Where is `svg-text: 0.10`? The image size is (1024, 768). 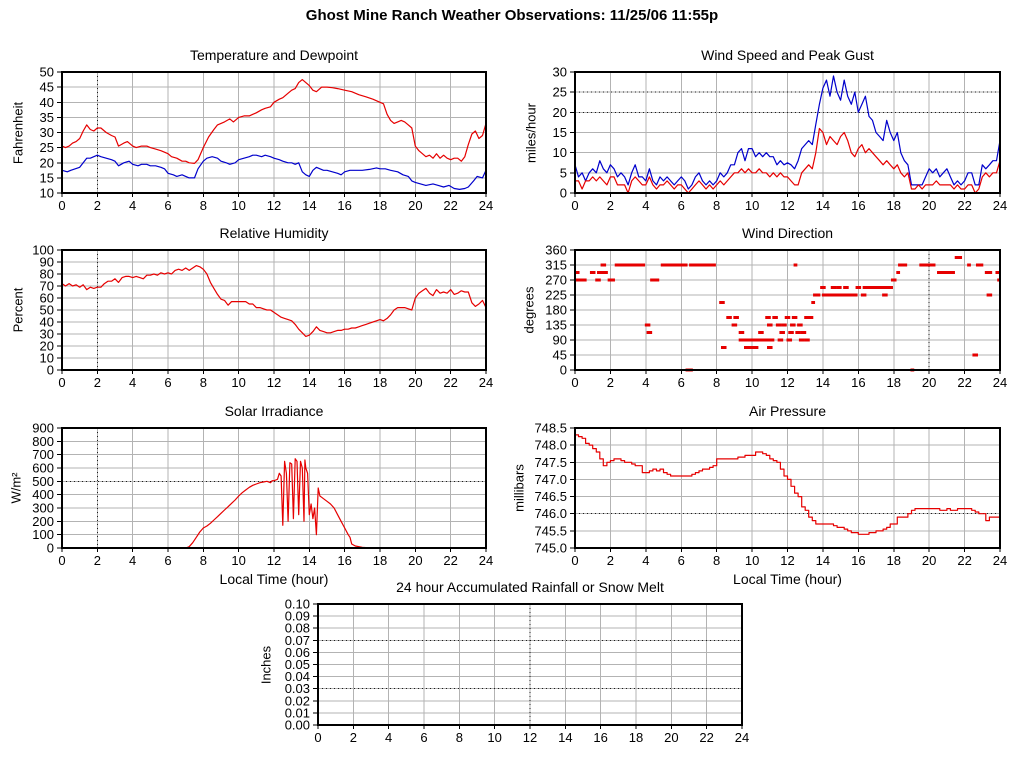 svg-text: 0.10 is located at coordinates (297, 604).